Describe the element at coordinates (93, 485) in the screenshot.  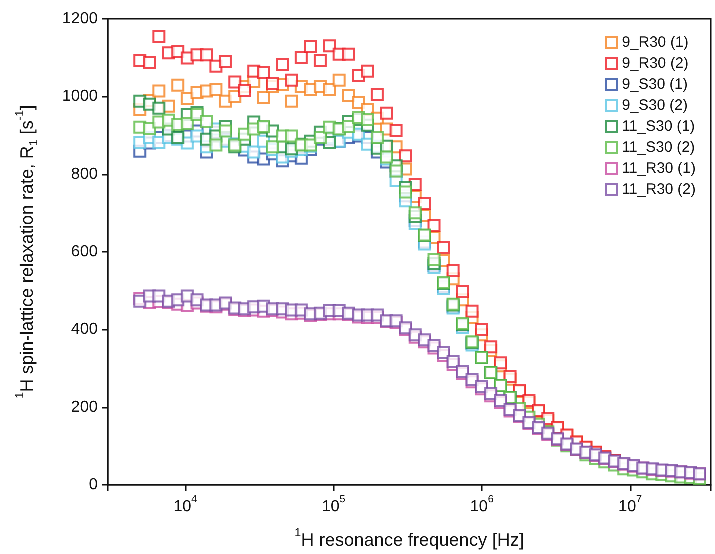
I see `y-tick-label: 0` at that location.